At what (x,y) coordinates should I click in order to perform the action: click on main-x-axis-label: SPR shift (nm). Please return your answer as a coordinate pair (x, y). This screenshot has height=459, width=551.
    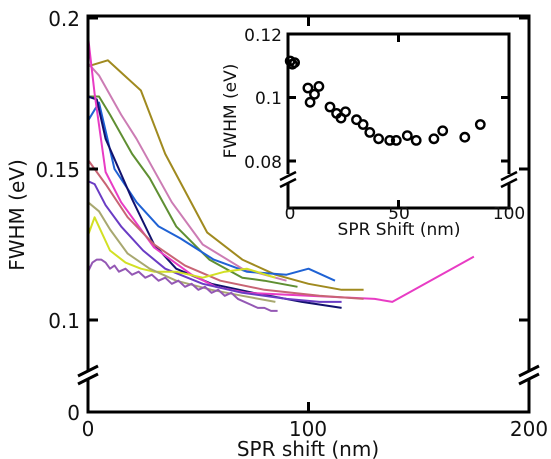
    Looking at the image, I should click on (308, 448).